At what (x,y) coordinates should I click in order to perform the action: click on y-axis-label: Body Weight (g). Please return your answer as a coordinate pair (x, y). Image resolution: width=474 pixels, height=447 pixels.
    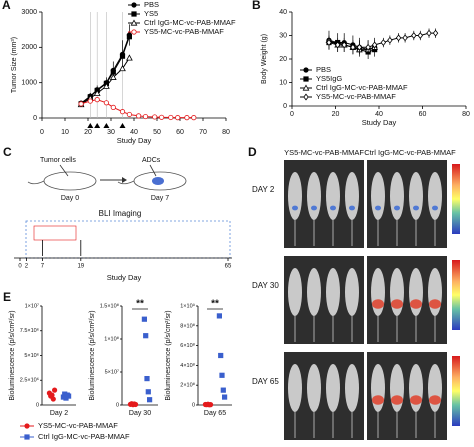
    Looking at the image, I should click on (264, 59).